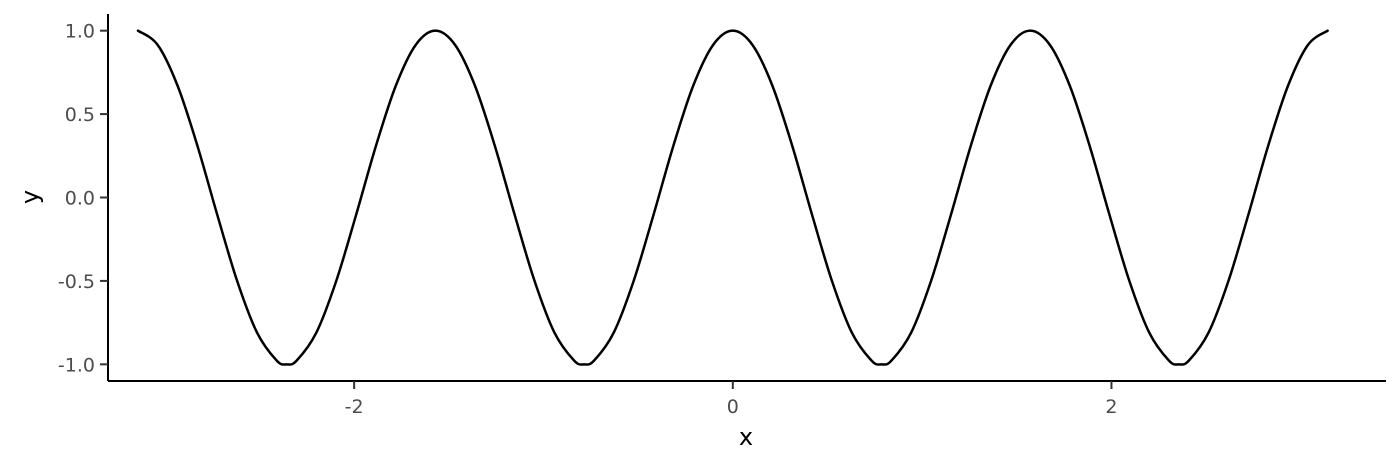 The width and height of the screenshot is (1400, 466). I want to click on y-tick-label: 1.0, so click(80, 32).